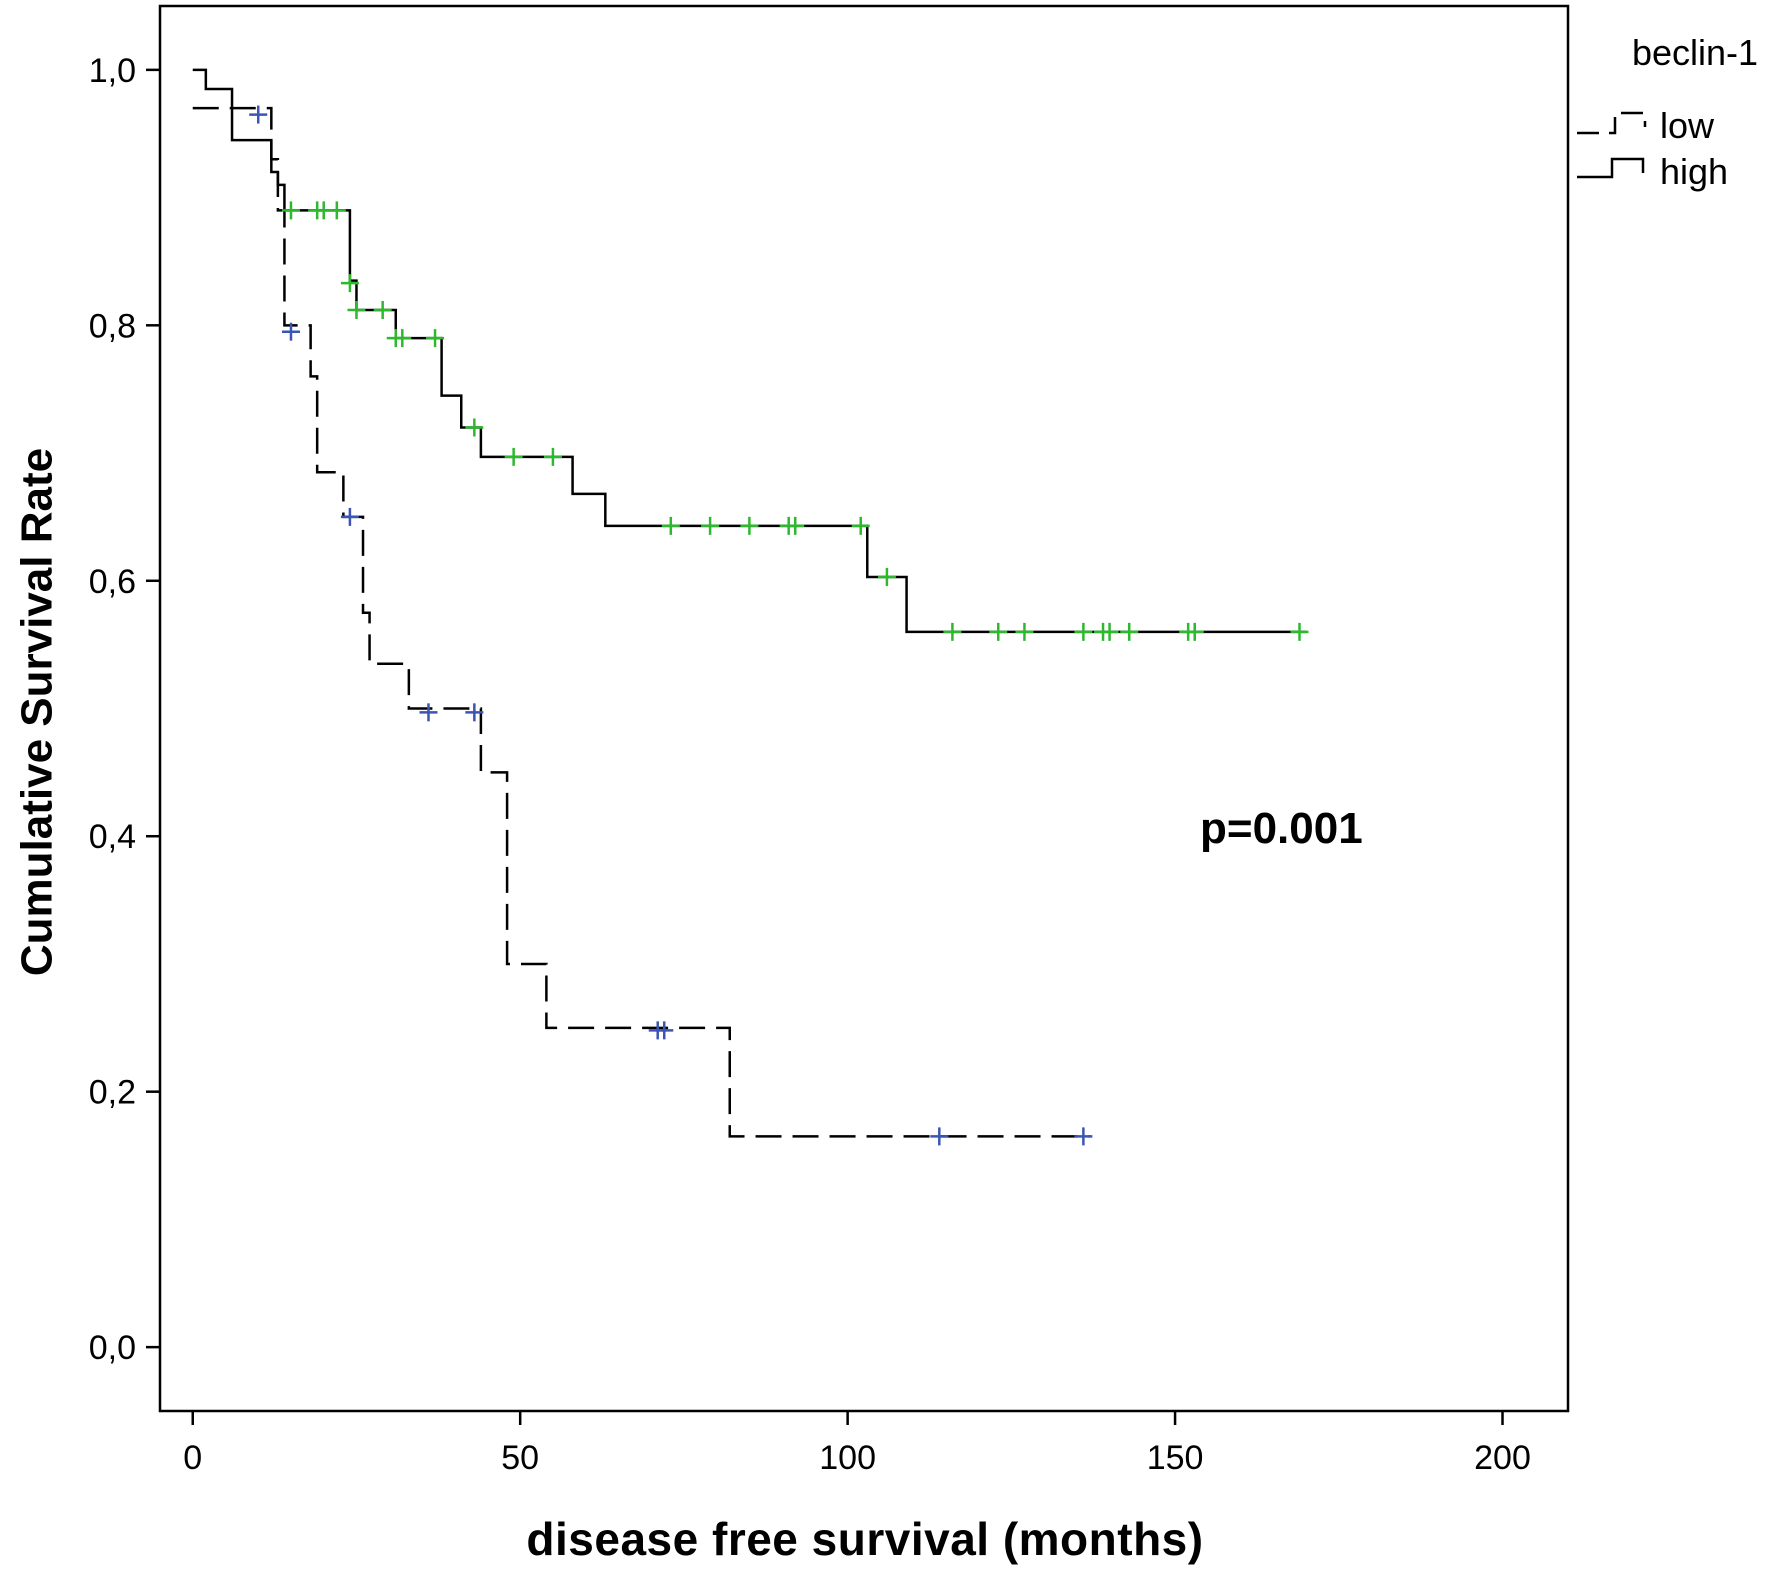 The width and height of the screenshot is (1780, 1571). What do you see at coordinates (112, 326) in the screenshot?
I see `y-tick-label: 0,8` at bounding box center [112, 326].